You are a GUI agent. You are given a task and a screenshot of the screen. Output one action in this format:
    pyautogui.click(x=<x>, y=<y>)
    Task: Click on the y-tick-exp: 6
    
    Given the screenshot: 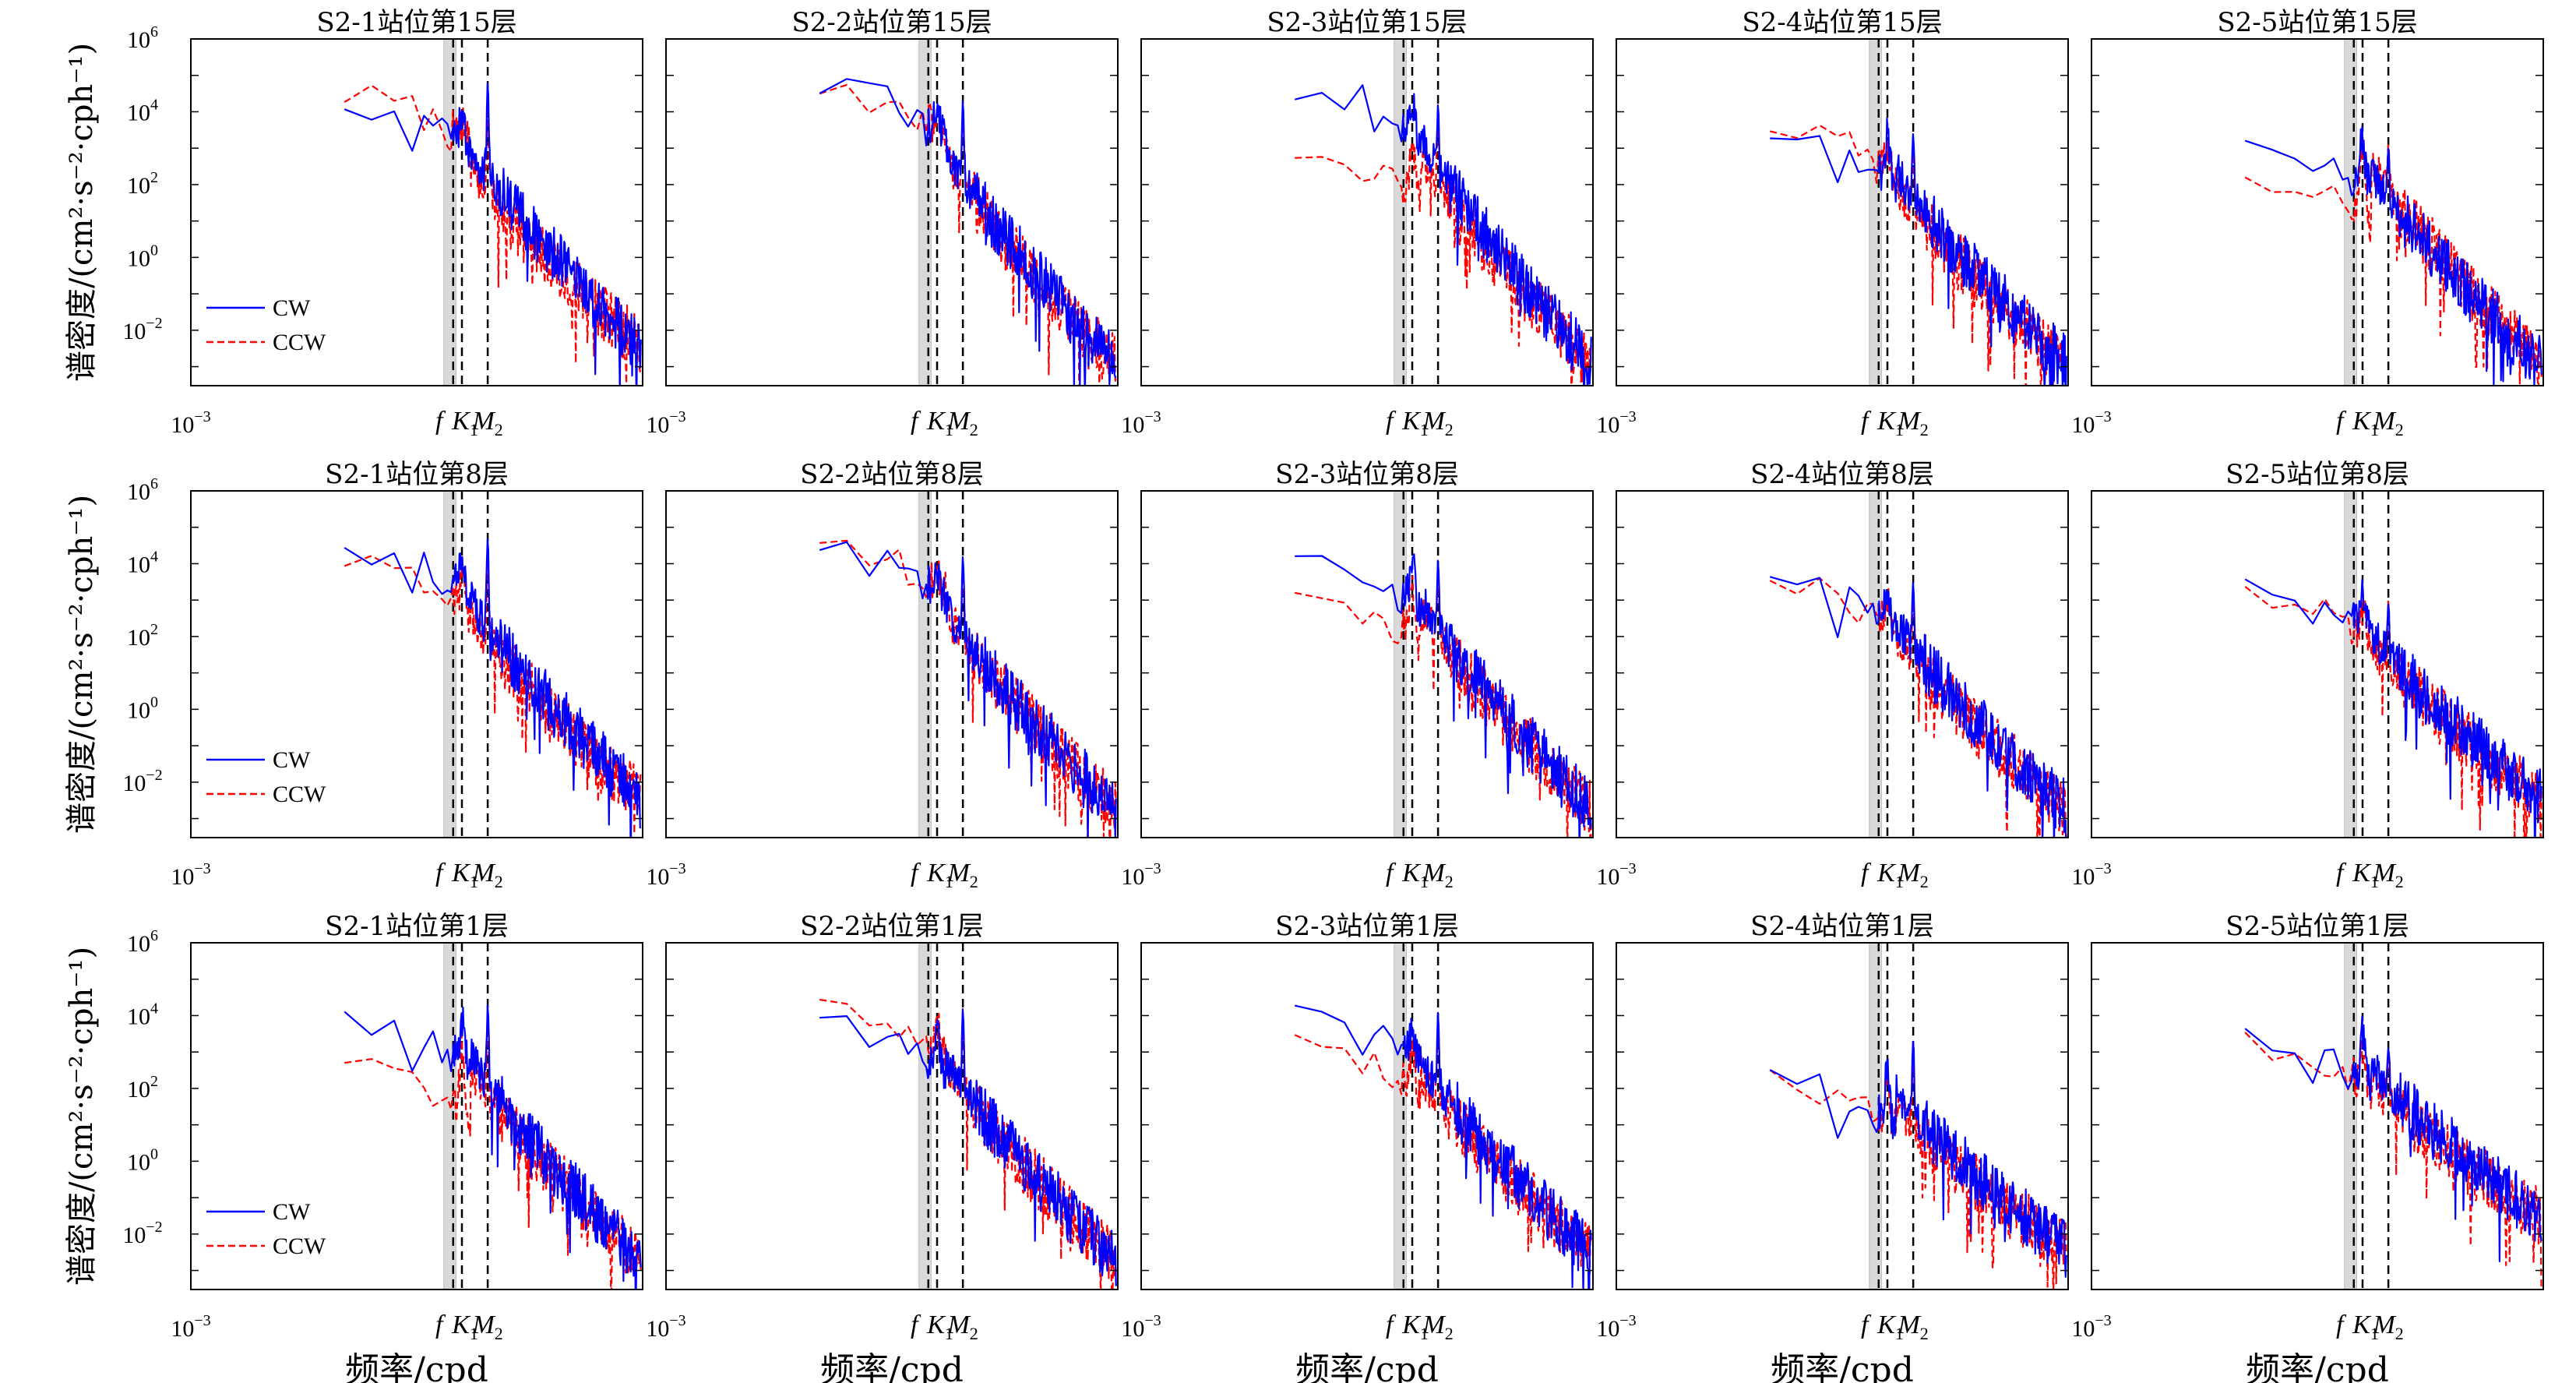 What is the action you would take?
    pyautogui.click(x=154, y=935)
    